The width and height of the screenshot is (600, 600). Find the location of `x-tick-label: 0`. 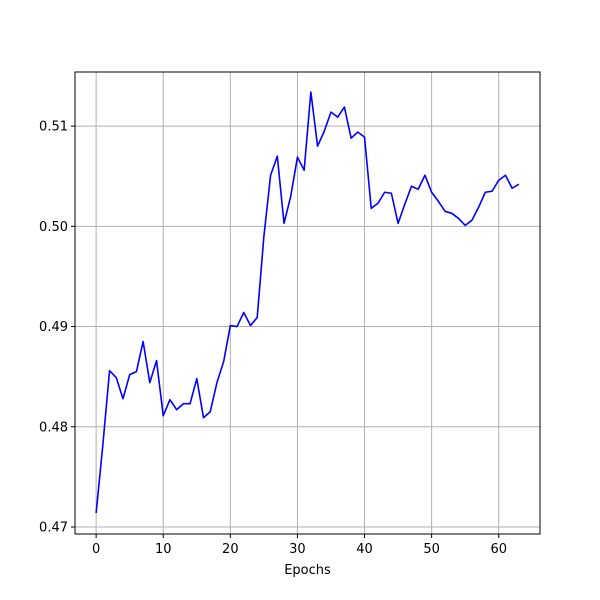

x-tick-label: 0 is located at coordinates (96, 549).